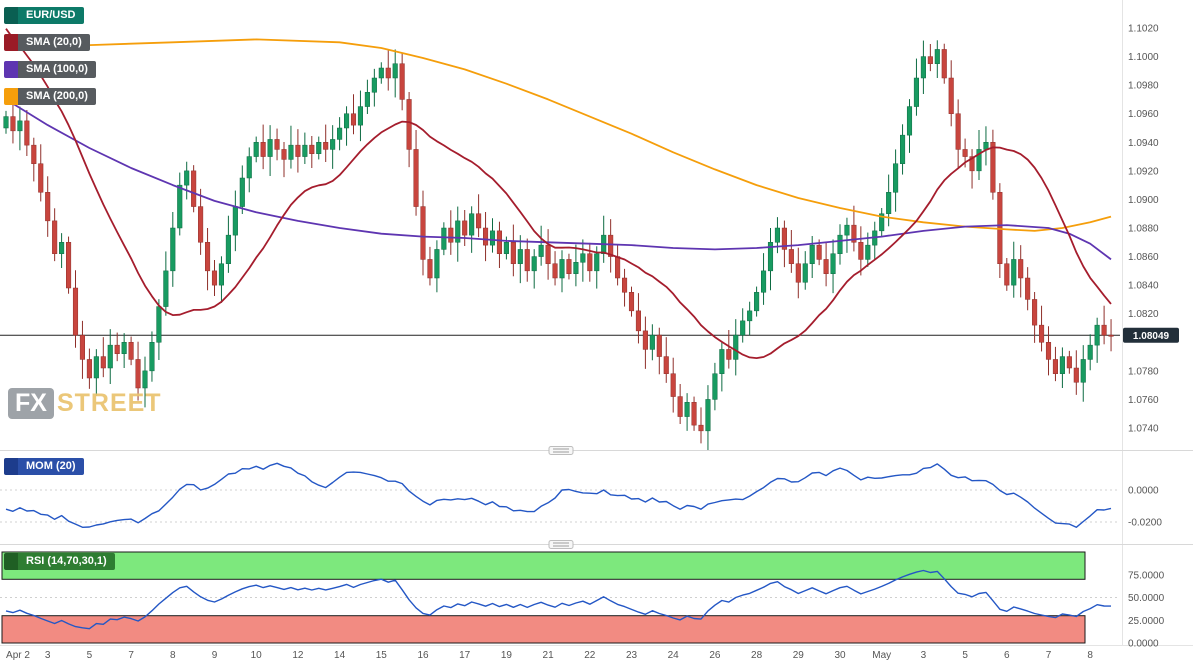 The height and width of the screenshot is (667, 1193). Describe the element at coordinates (298, 655) in the screenshot. I see `time-axis-label: 12` at that location.